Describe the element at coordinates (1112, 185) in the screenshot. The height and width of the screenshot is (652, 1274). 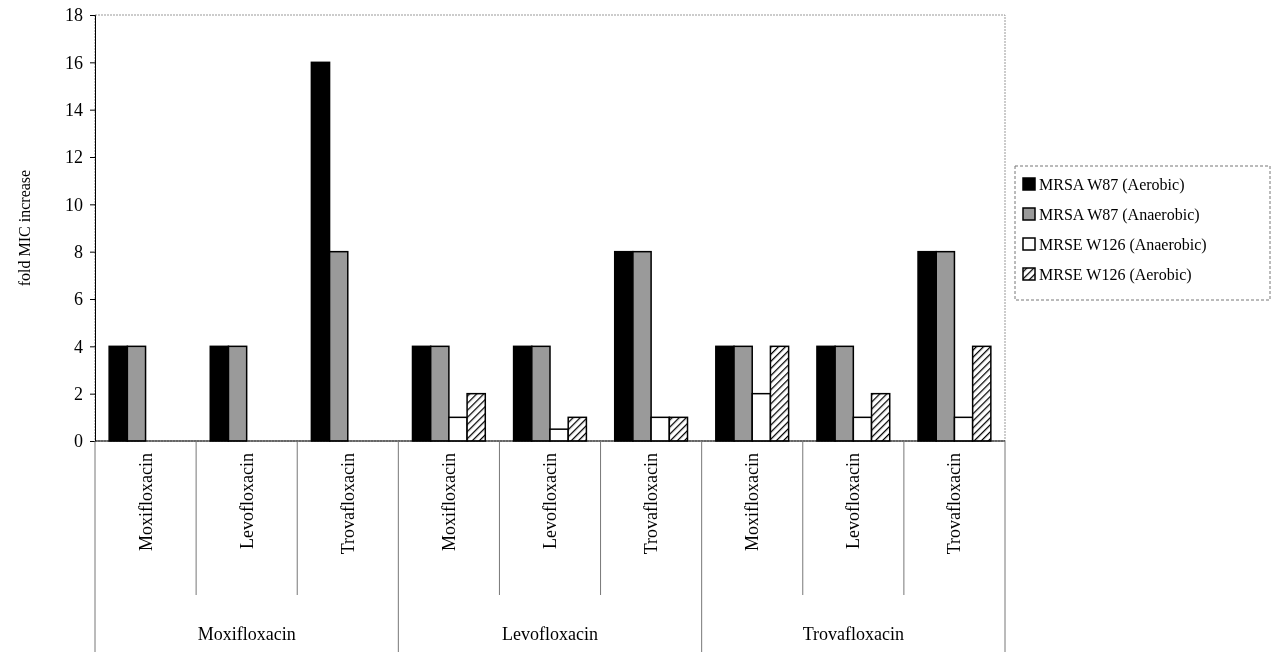
I see `legend-label: MRSA W87 (Aerobic)` at that location.